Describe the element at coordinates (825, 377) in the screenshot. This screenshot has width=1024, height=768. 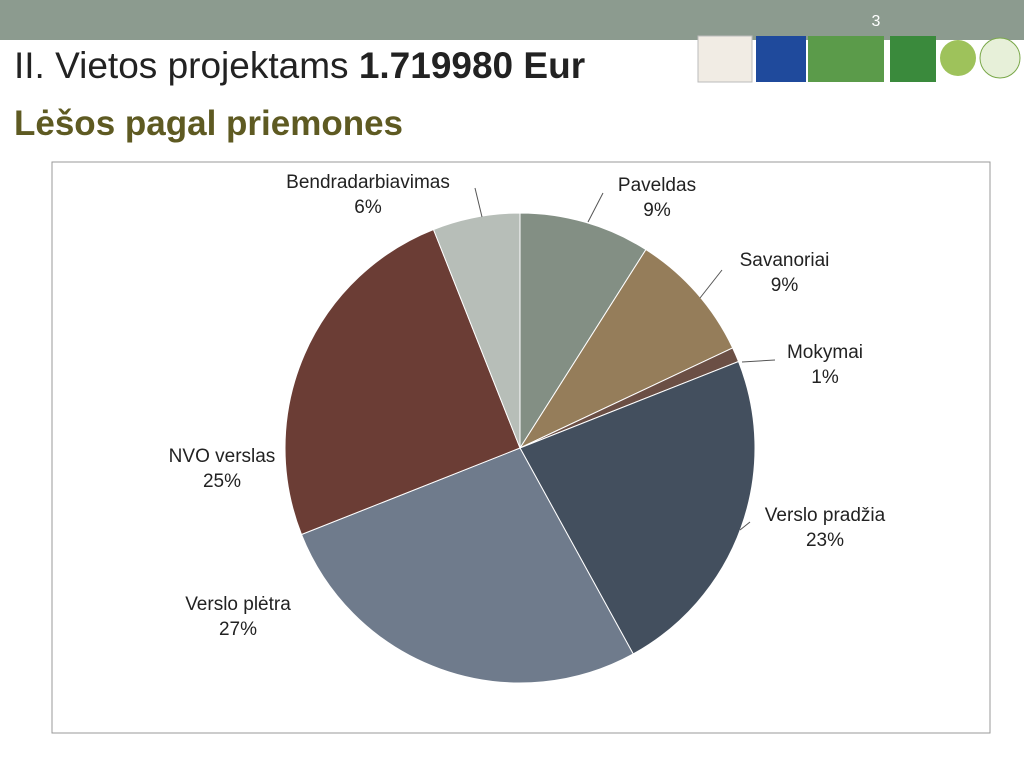
I see `value-label: 1%` at that location.